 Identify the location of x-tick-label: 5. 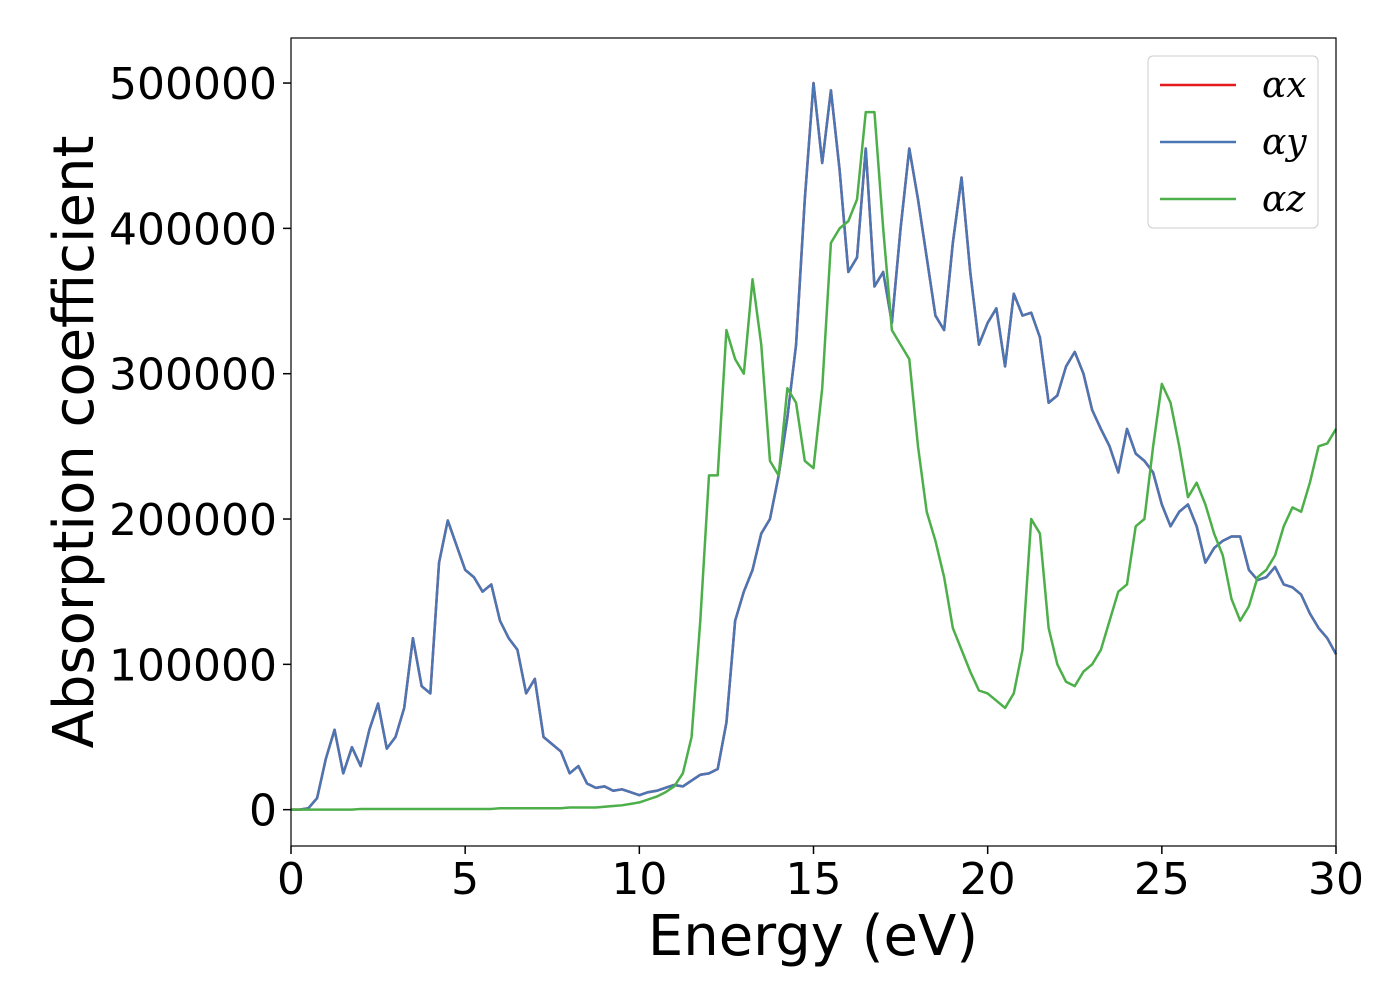
(465, 879).